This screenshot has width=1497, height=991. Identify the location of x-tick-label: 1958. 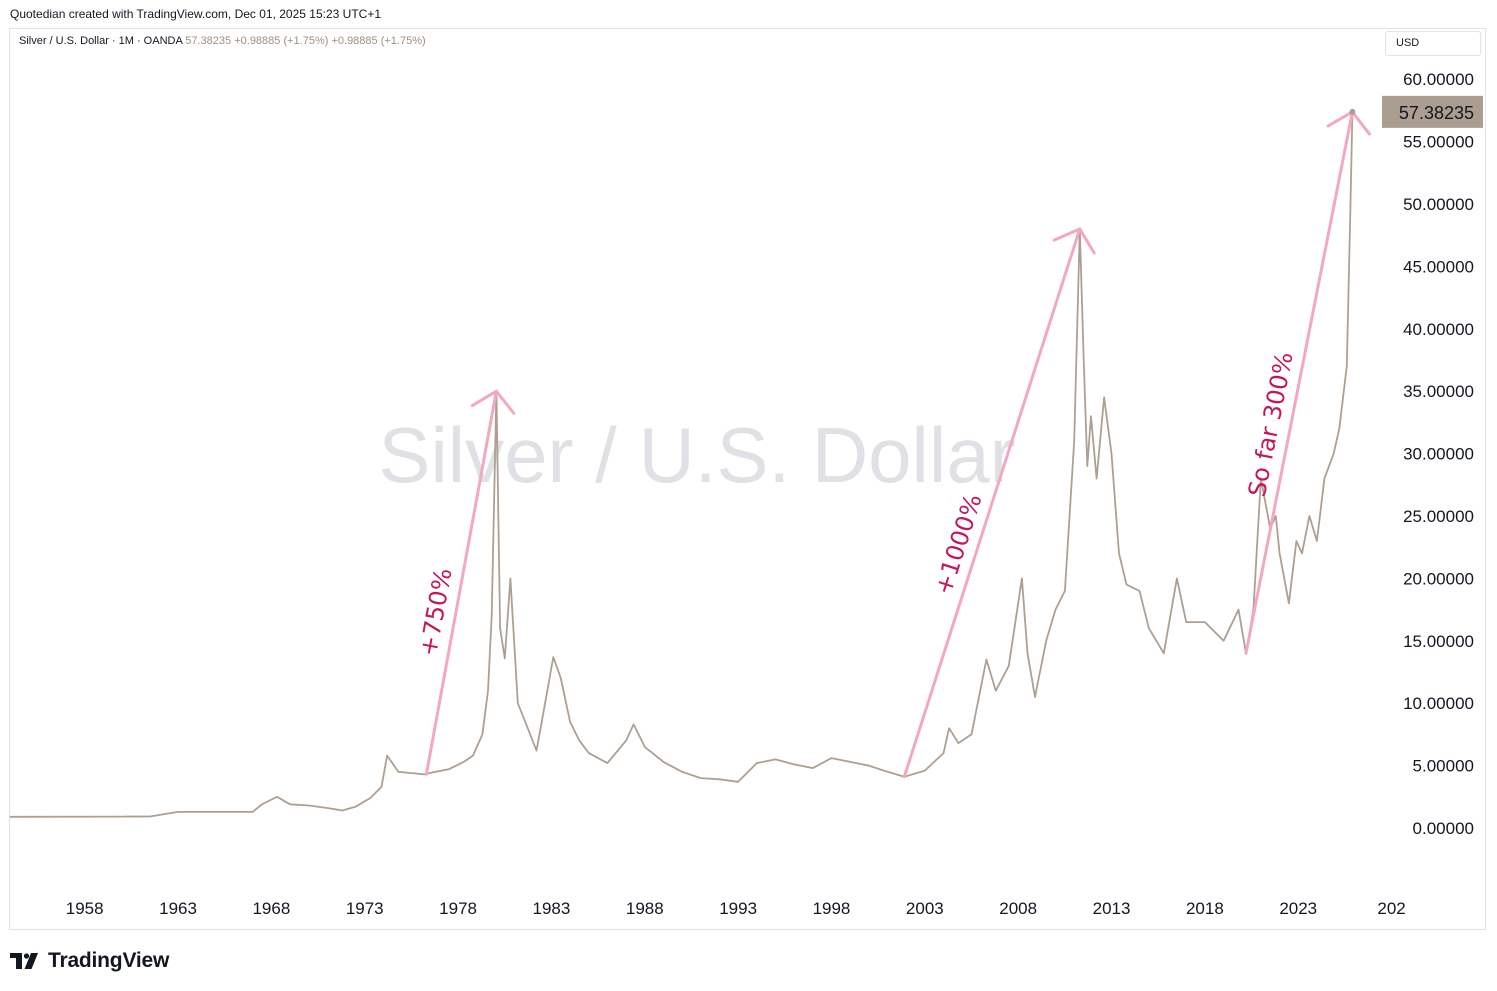
(85, 908).